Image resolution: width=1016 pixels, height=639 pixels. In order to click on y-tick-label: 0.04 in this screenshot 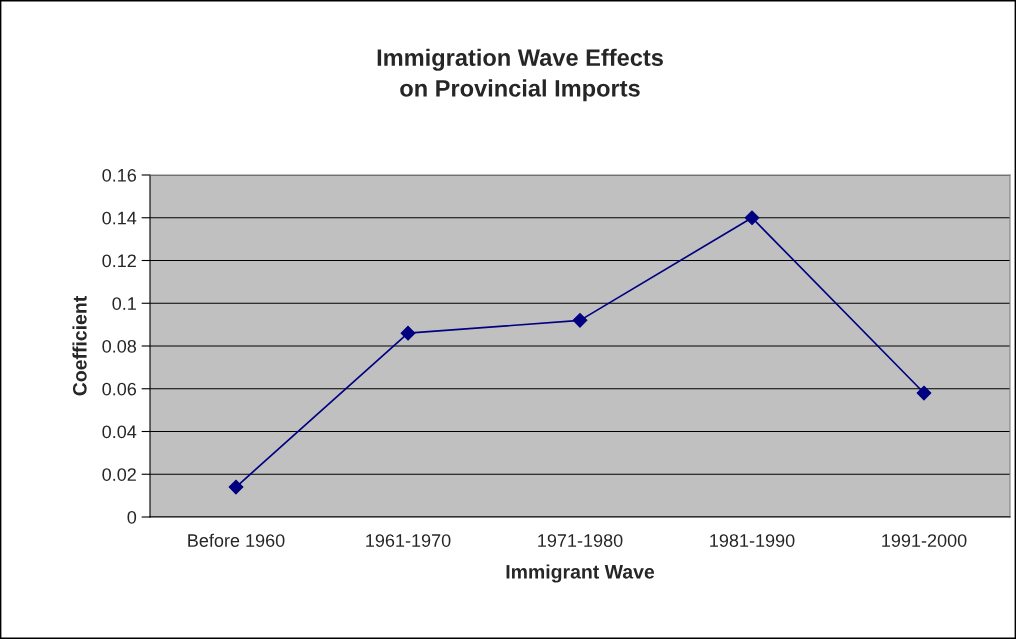, I will do `click(119, 432)`.